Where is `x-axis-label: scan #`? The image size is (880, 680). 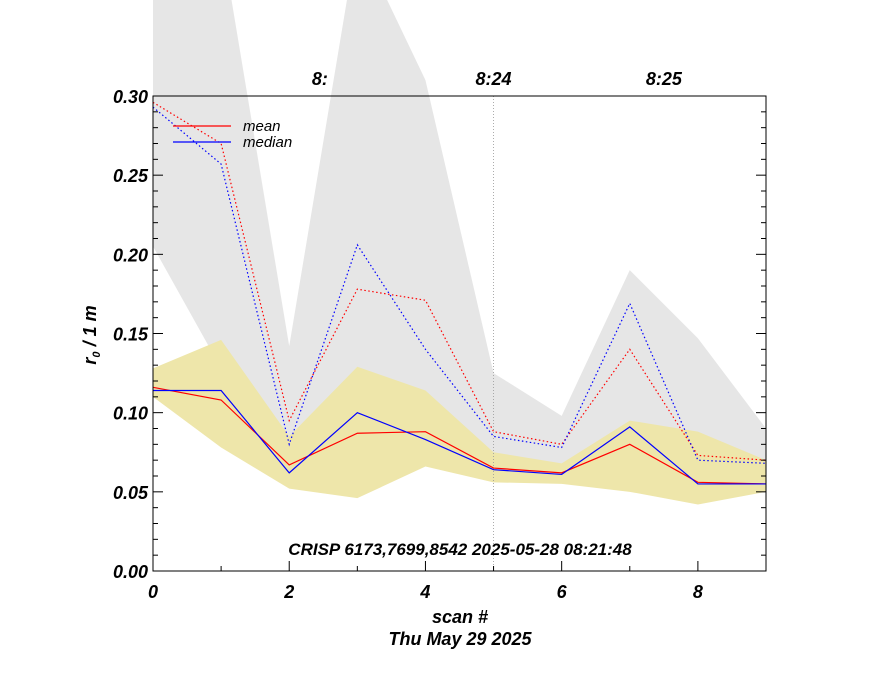
x-axis-label: scan # is located at coordinates (460, 617).